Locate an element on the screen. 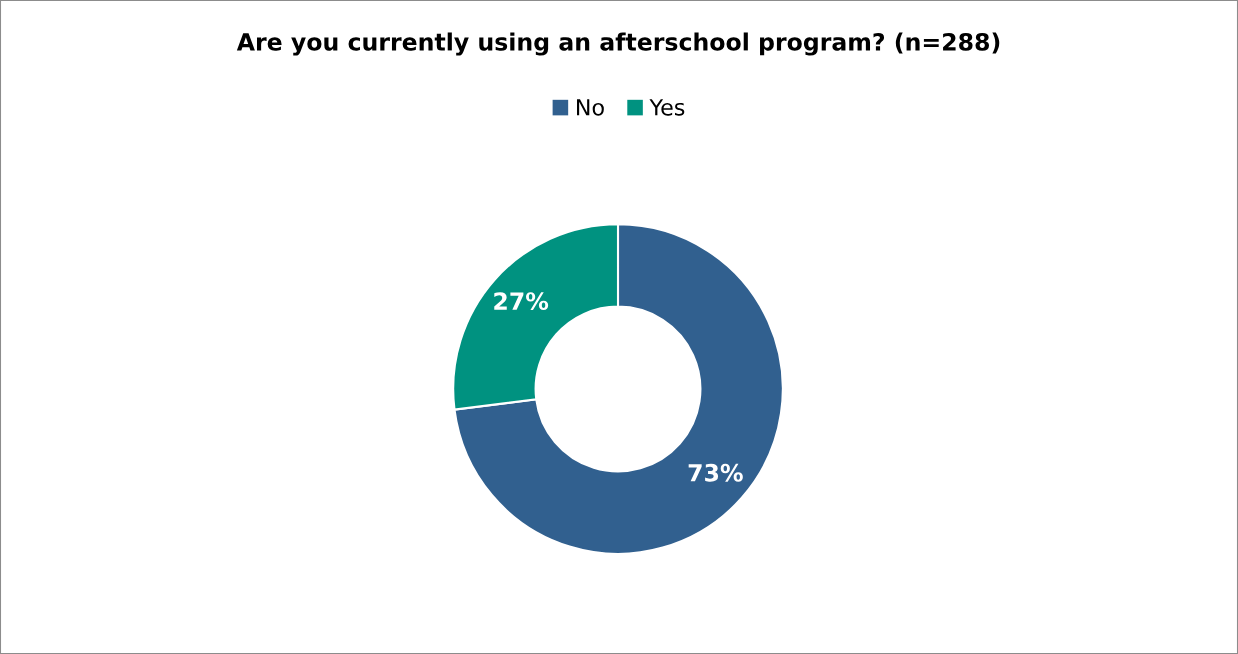 This screenshot has height=654, width=1238. legend-label: No is located at coordinates (590, 107).